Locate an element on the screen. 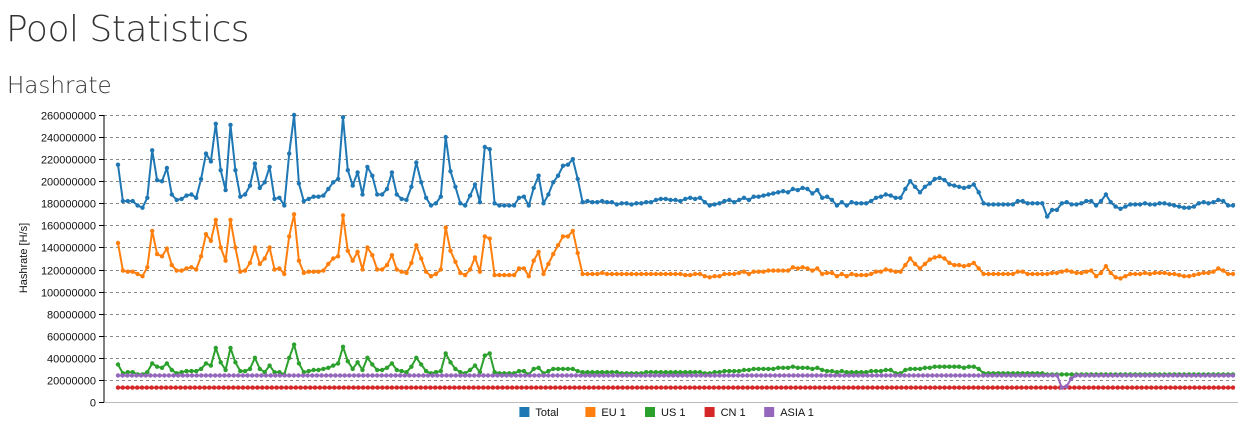 The width and height of the screenshot is (1255, 425). legend-label: CN 1 is located at coordinates (733, 413).